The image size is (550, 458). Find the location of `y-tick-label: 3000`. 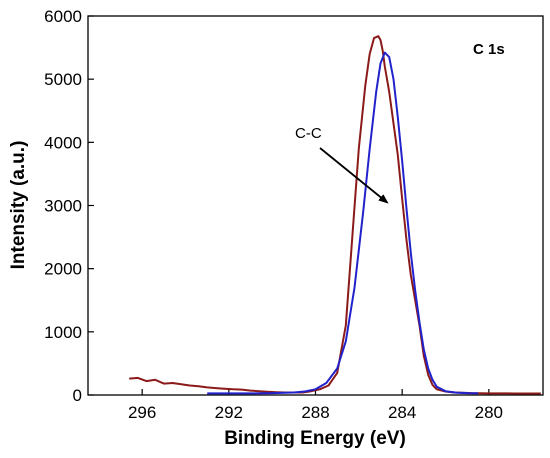

y-tick-label: 3000 is located at coordinates (63, 206).